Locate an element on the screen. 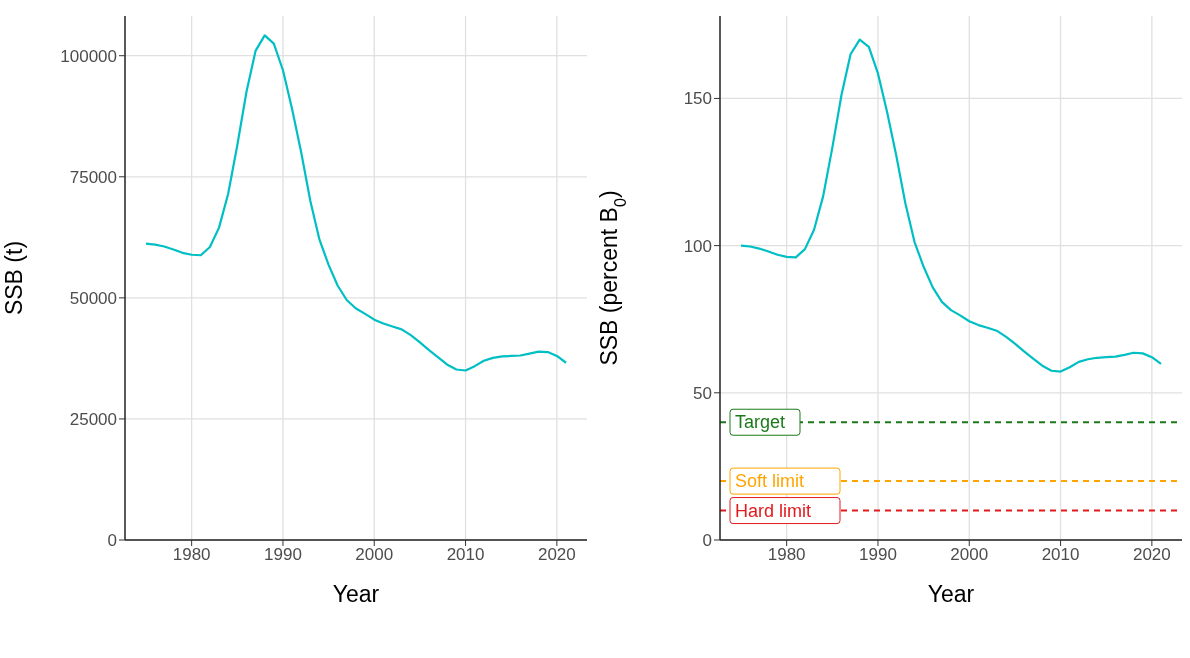  y-tick-label: 50 is located at coordinates (702, 393).